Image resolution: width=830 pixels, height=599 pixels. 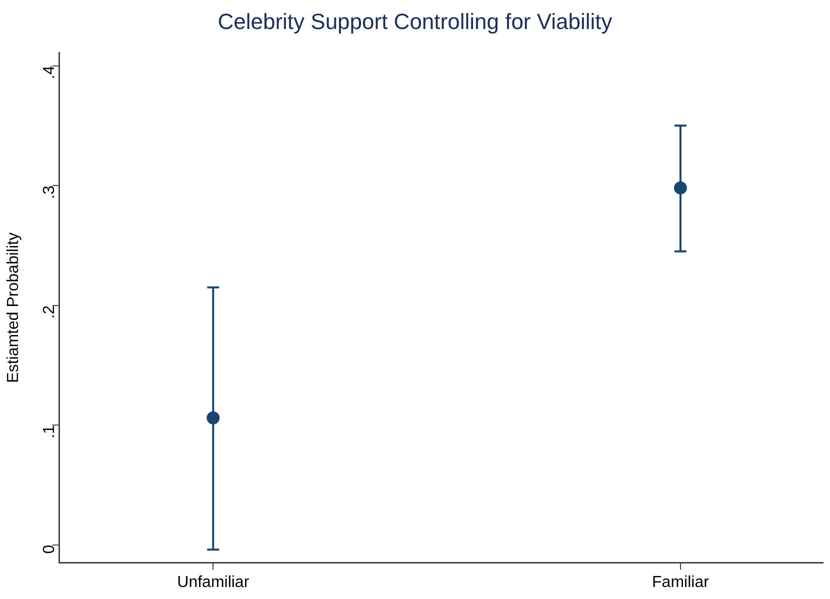 What do you see at coordinates (49, 312) in the screenshot?
I see `y-tick-label: .2` at bounding box center [49, 312].